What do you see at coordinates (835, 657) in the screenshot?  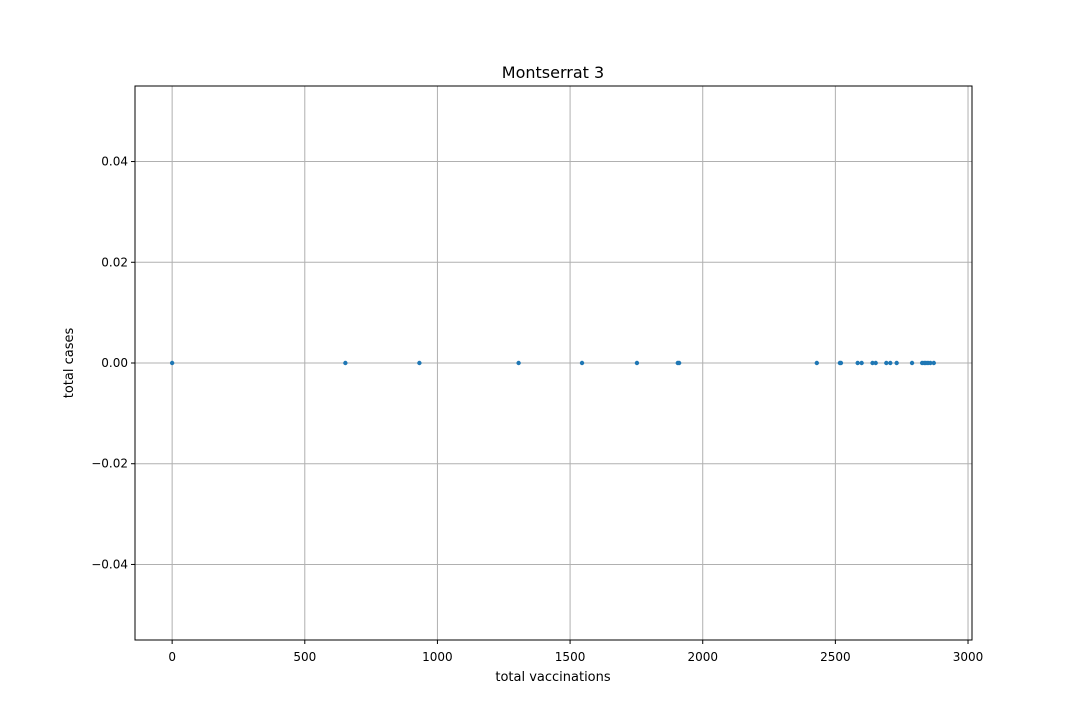 I see `x-tick-label: 2500` at bounding box center [835, 657].